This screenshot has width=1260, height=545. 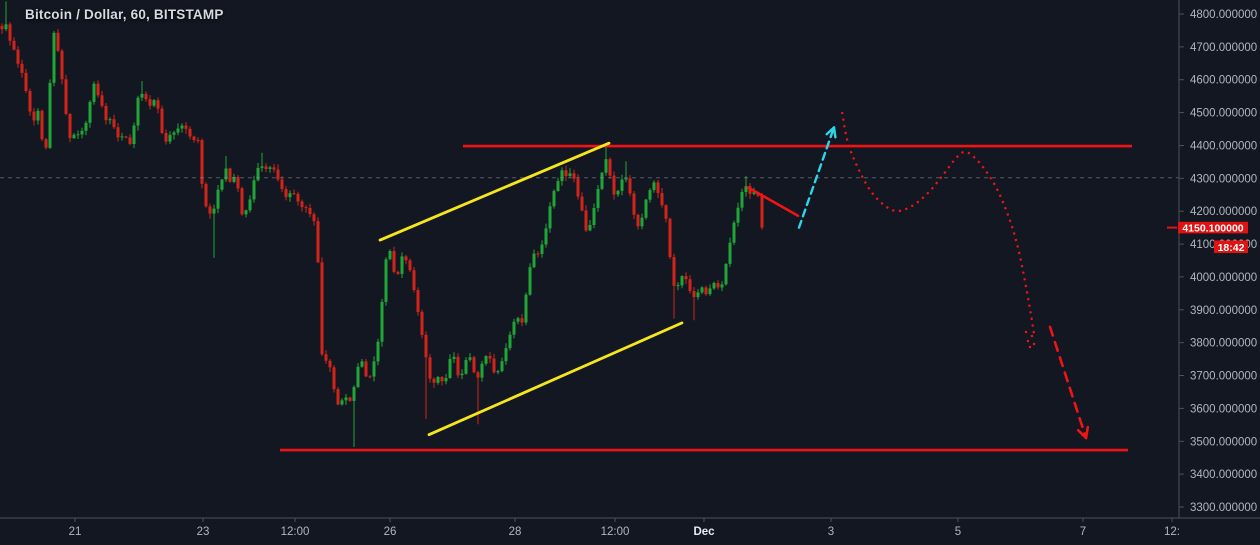 What do you see at coordinates (816, 177) in the screenshot?
I see `breakout-arrow` at bounding box center [816, 177].